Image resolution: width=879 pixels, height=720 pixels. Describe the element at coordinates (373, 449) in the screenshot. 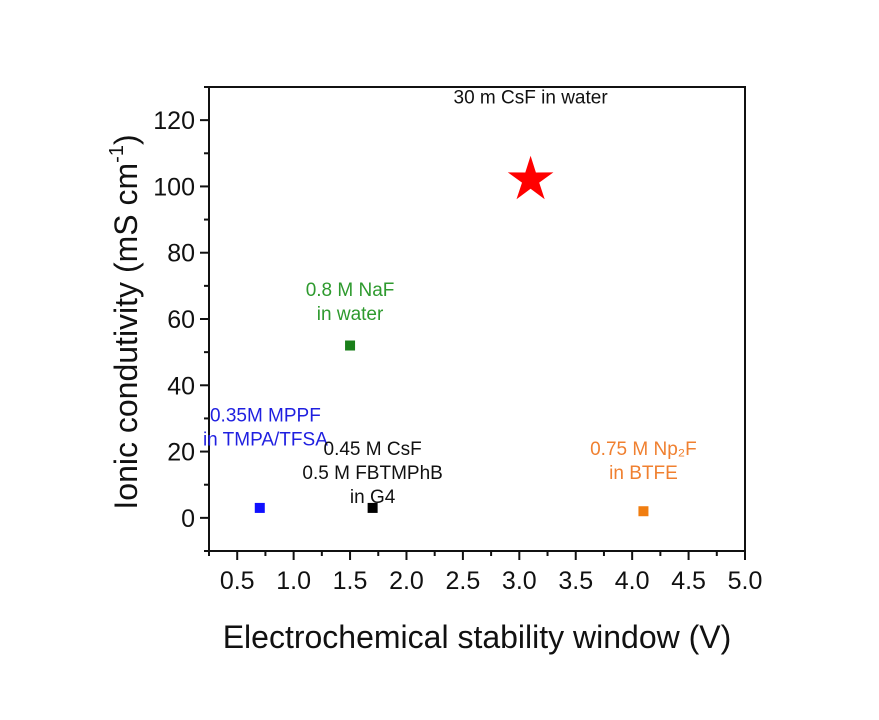

I see `data-label: 0.45 M CsF` at that location.